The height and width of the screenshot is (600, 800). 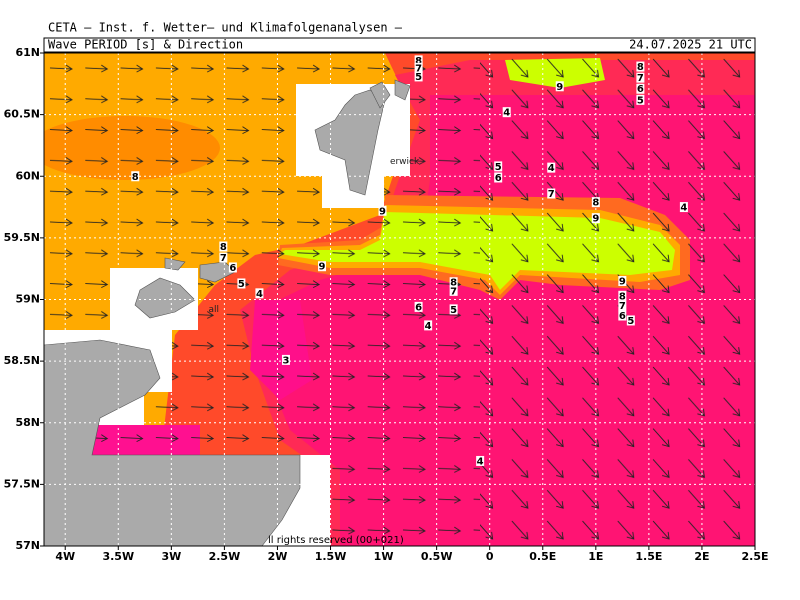 I want to click on place-label: all, so click(x=213, y=310).